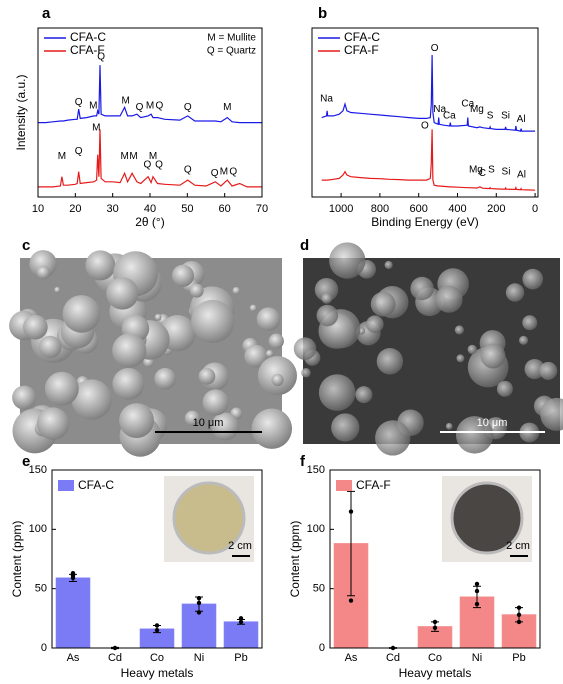 This screenshot has width=563, height=684. What do you see at coordinates (225, 209) in the screenshot?
I see `x-tick-label: 60` at bounding box center [225, 209].